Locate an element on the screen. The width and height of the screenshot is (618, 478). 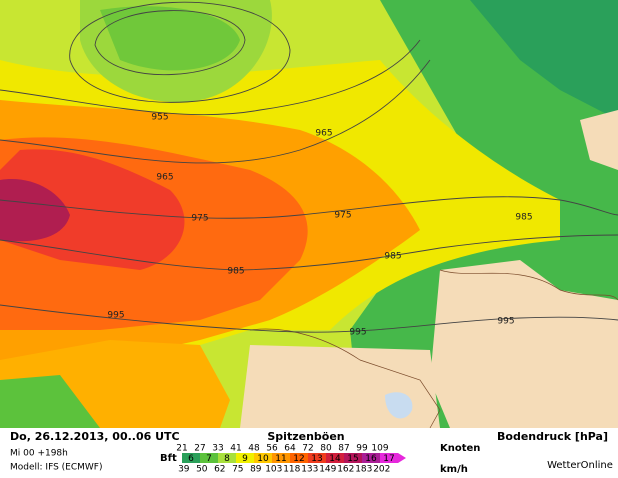
knots-value: 87 is located at coordinates (343, 449).